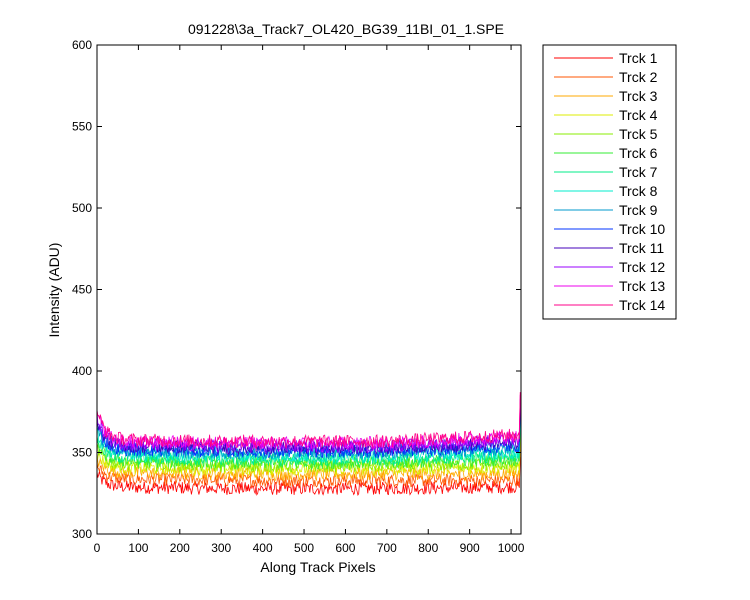 The width and height of the screenshot is (750, 600). What do you see at coordinates (642, 229) in the screenshot?
I see `legend-label: Trck 10` at bounding box center [642, 229].